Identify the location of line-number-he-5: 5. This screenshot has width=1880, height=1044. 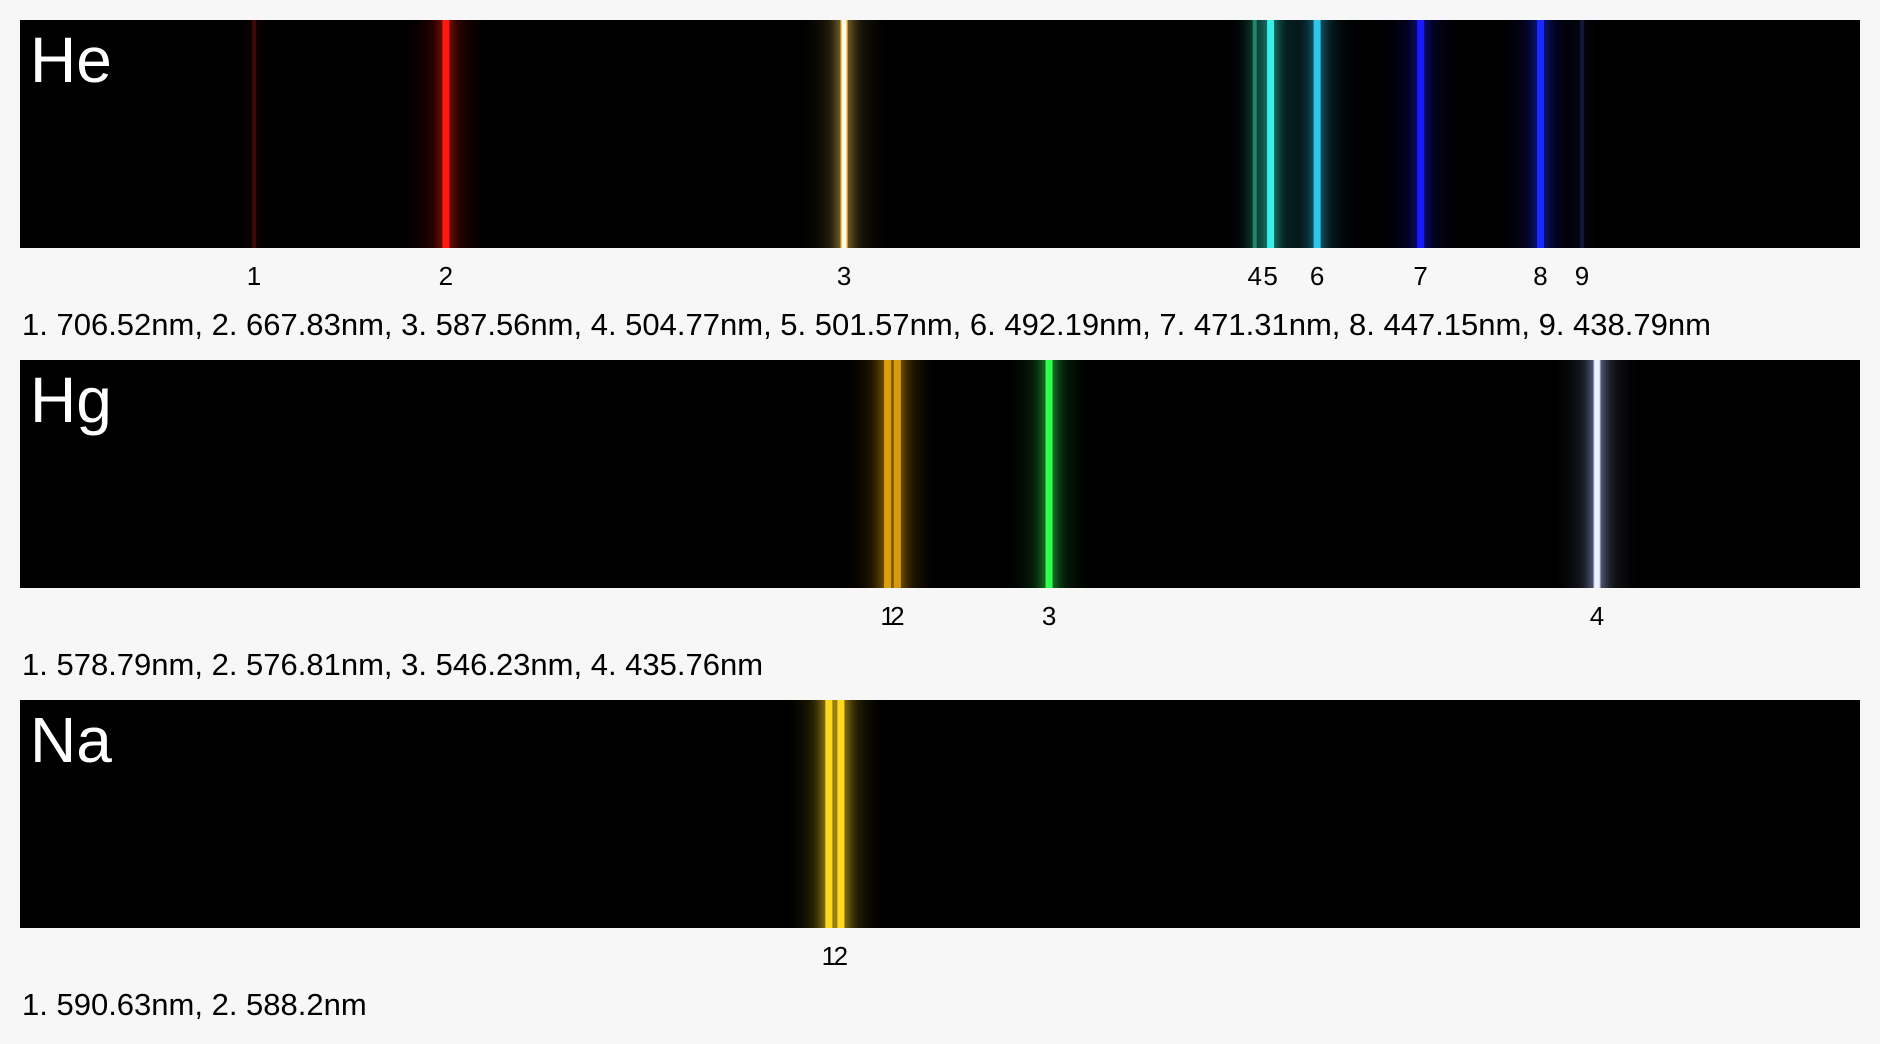
(1270, 276).